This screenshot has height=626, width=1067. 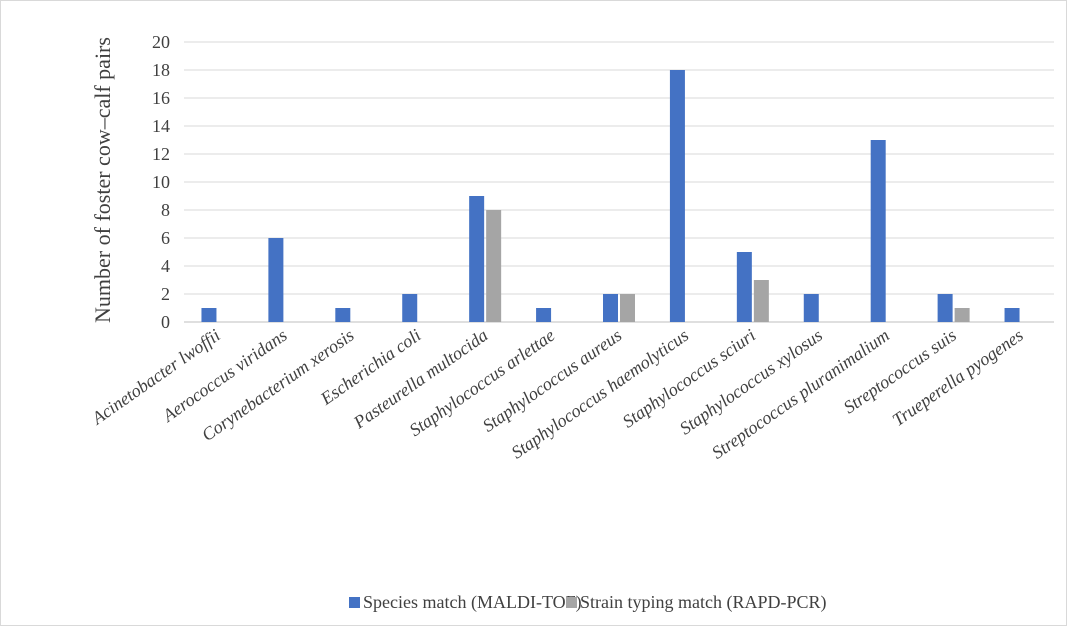 What do you see at coordinates (165, 210) in the screenshot?
I see `y-tick-label: 8` at bounding box center [165, 210].